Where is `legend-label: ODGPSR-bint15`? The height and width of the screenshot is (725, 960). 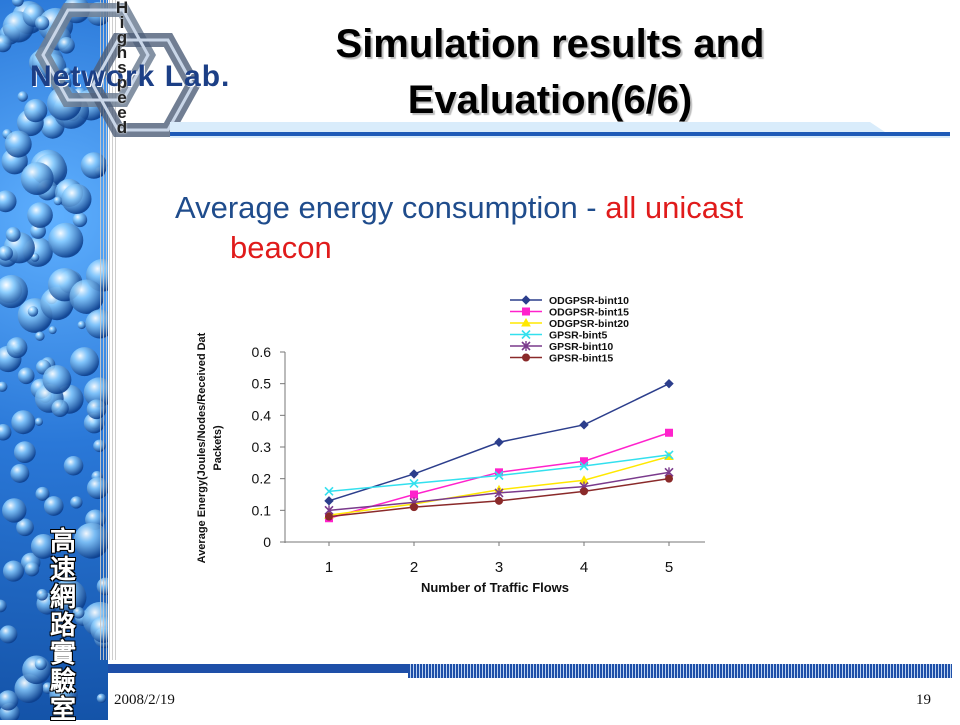
legend-label: ODGPSR-bint15 is located at coordinates (589, 313).